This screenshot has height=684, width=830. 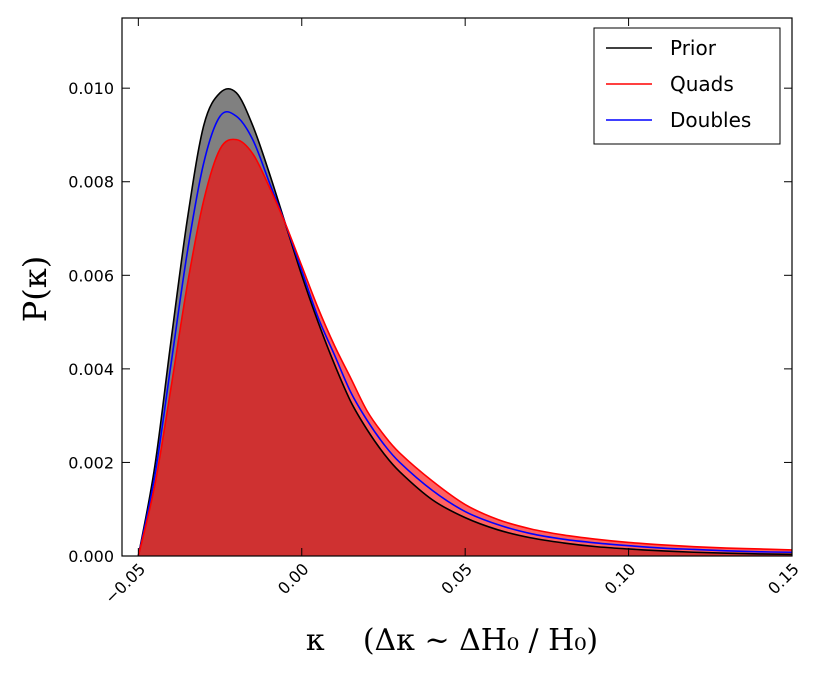 What do you see at coordinates (91, 88) in the screenshot?
I see `y-tick-label: 0.010` at bounding box center [91, 88].